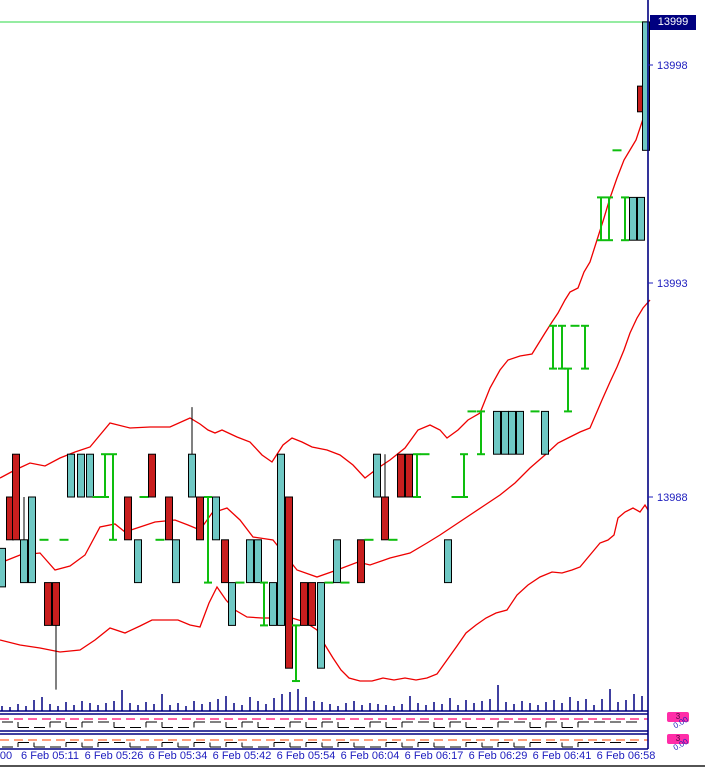  Describe the element at coordinates (306, 756) in the screenshot. I see `time-axis-label: 6 Feb 05:54` at that location.